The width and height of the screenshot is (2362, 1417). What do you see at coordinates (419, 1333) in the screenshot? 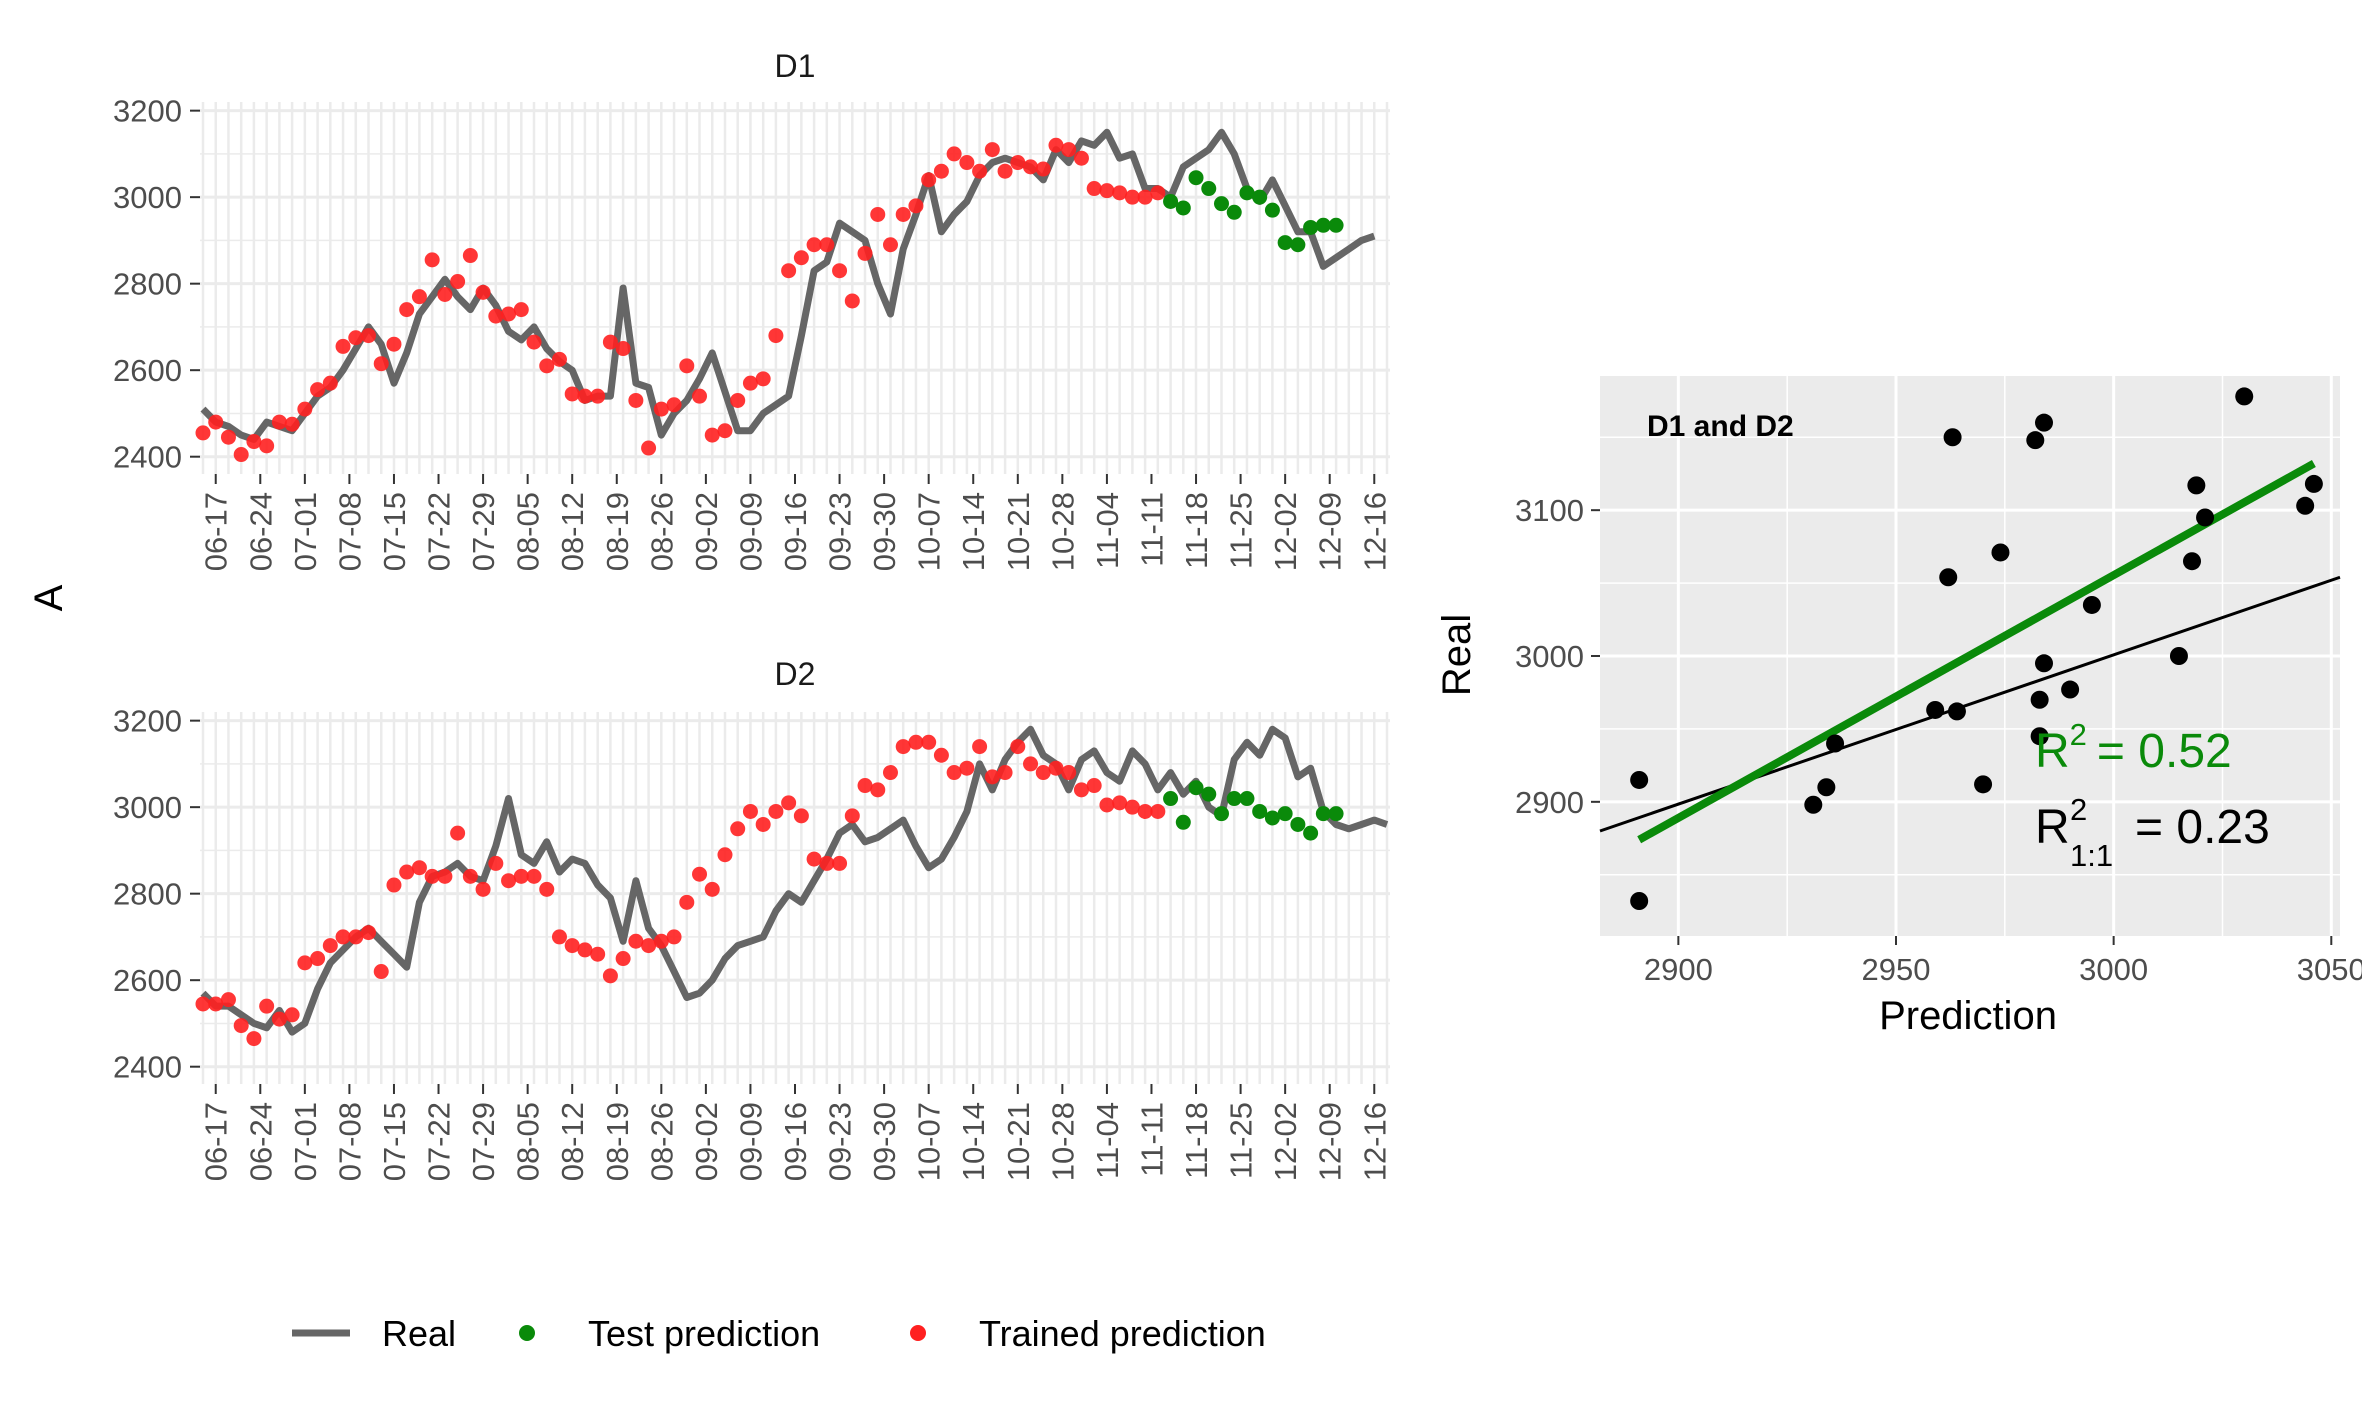
I see `legend-real-label: Real` at bounding box center [419, 1333].